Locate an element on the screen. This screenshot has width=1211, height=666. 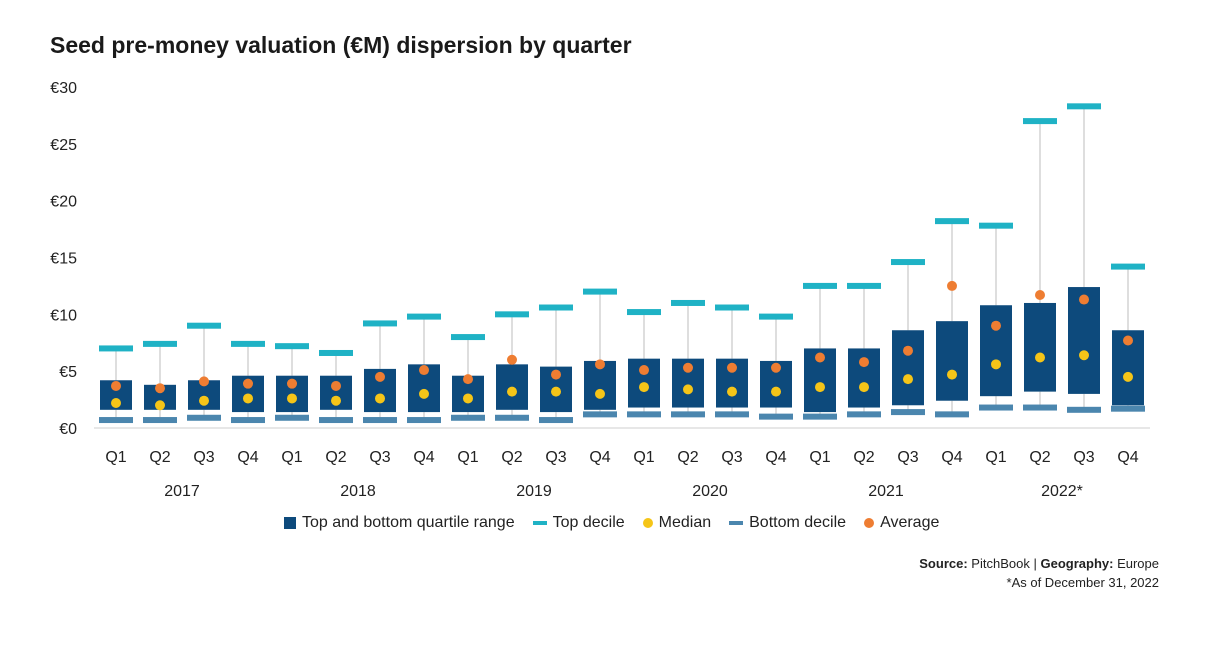
legend-item-average: Average is located at coordinates (901, 523).